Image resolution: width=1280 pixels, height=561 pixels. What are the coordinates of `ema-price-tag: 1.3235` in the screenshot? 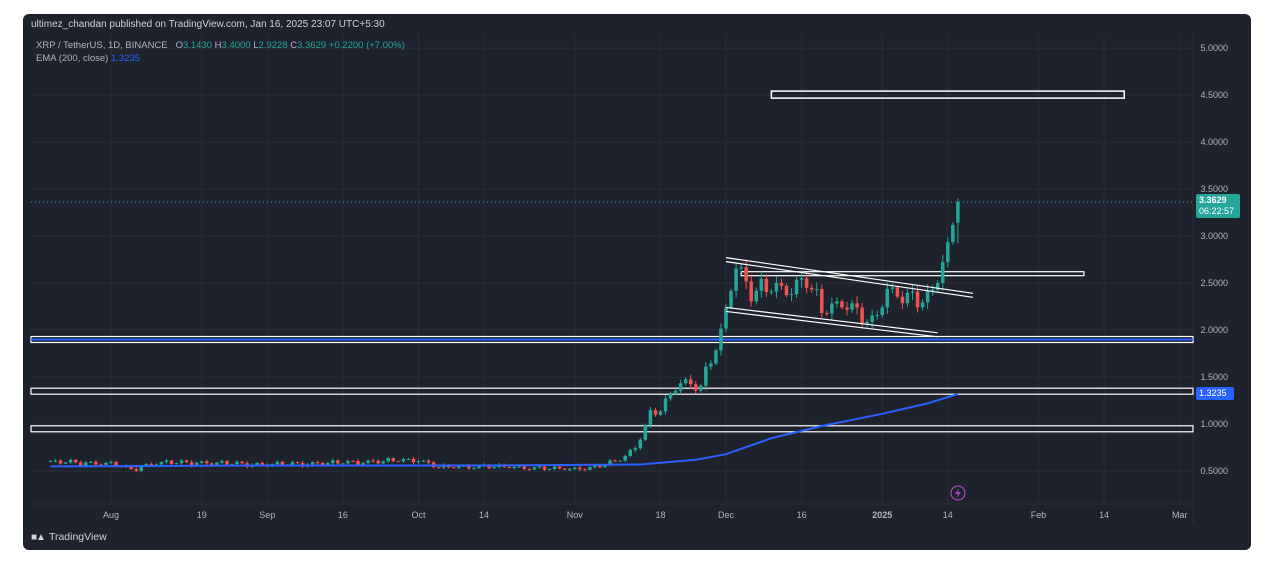 It's located at (1215, 393).